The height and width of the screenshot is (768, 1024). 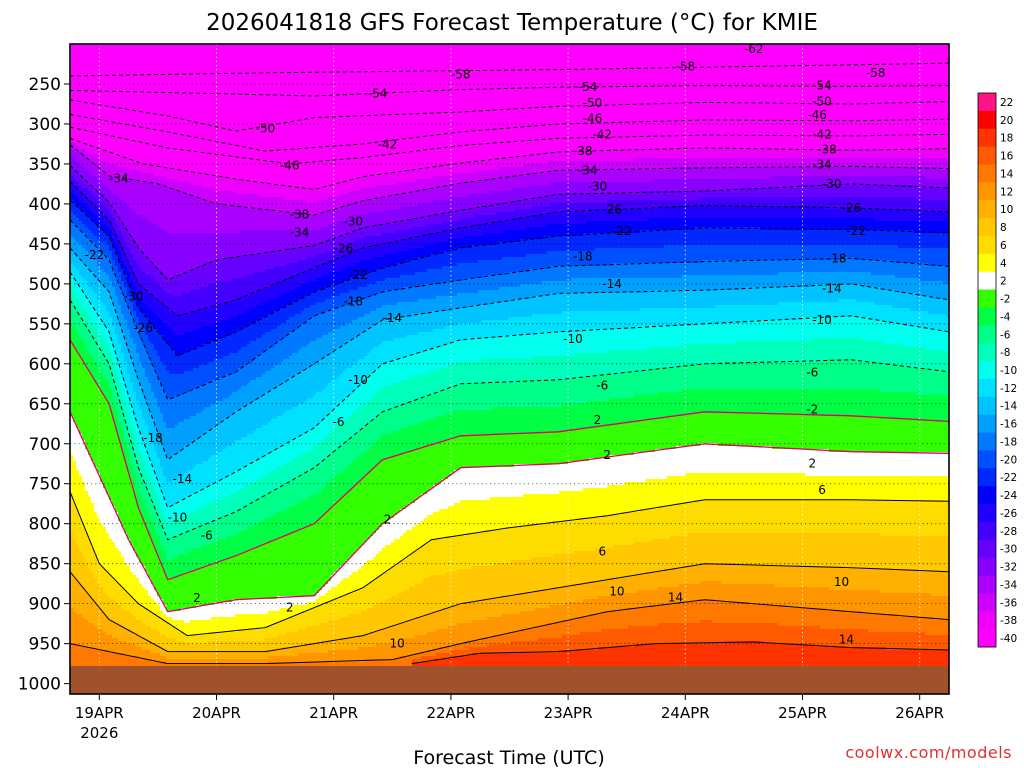 I want to click on colorbar-label: -32, so click(x=1008, y=568).